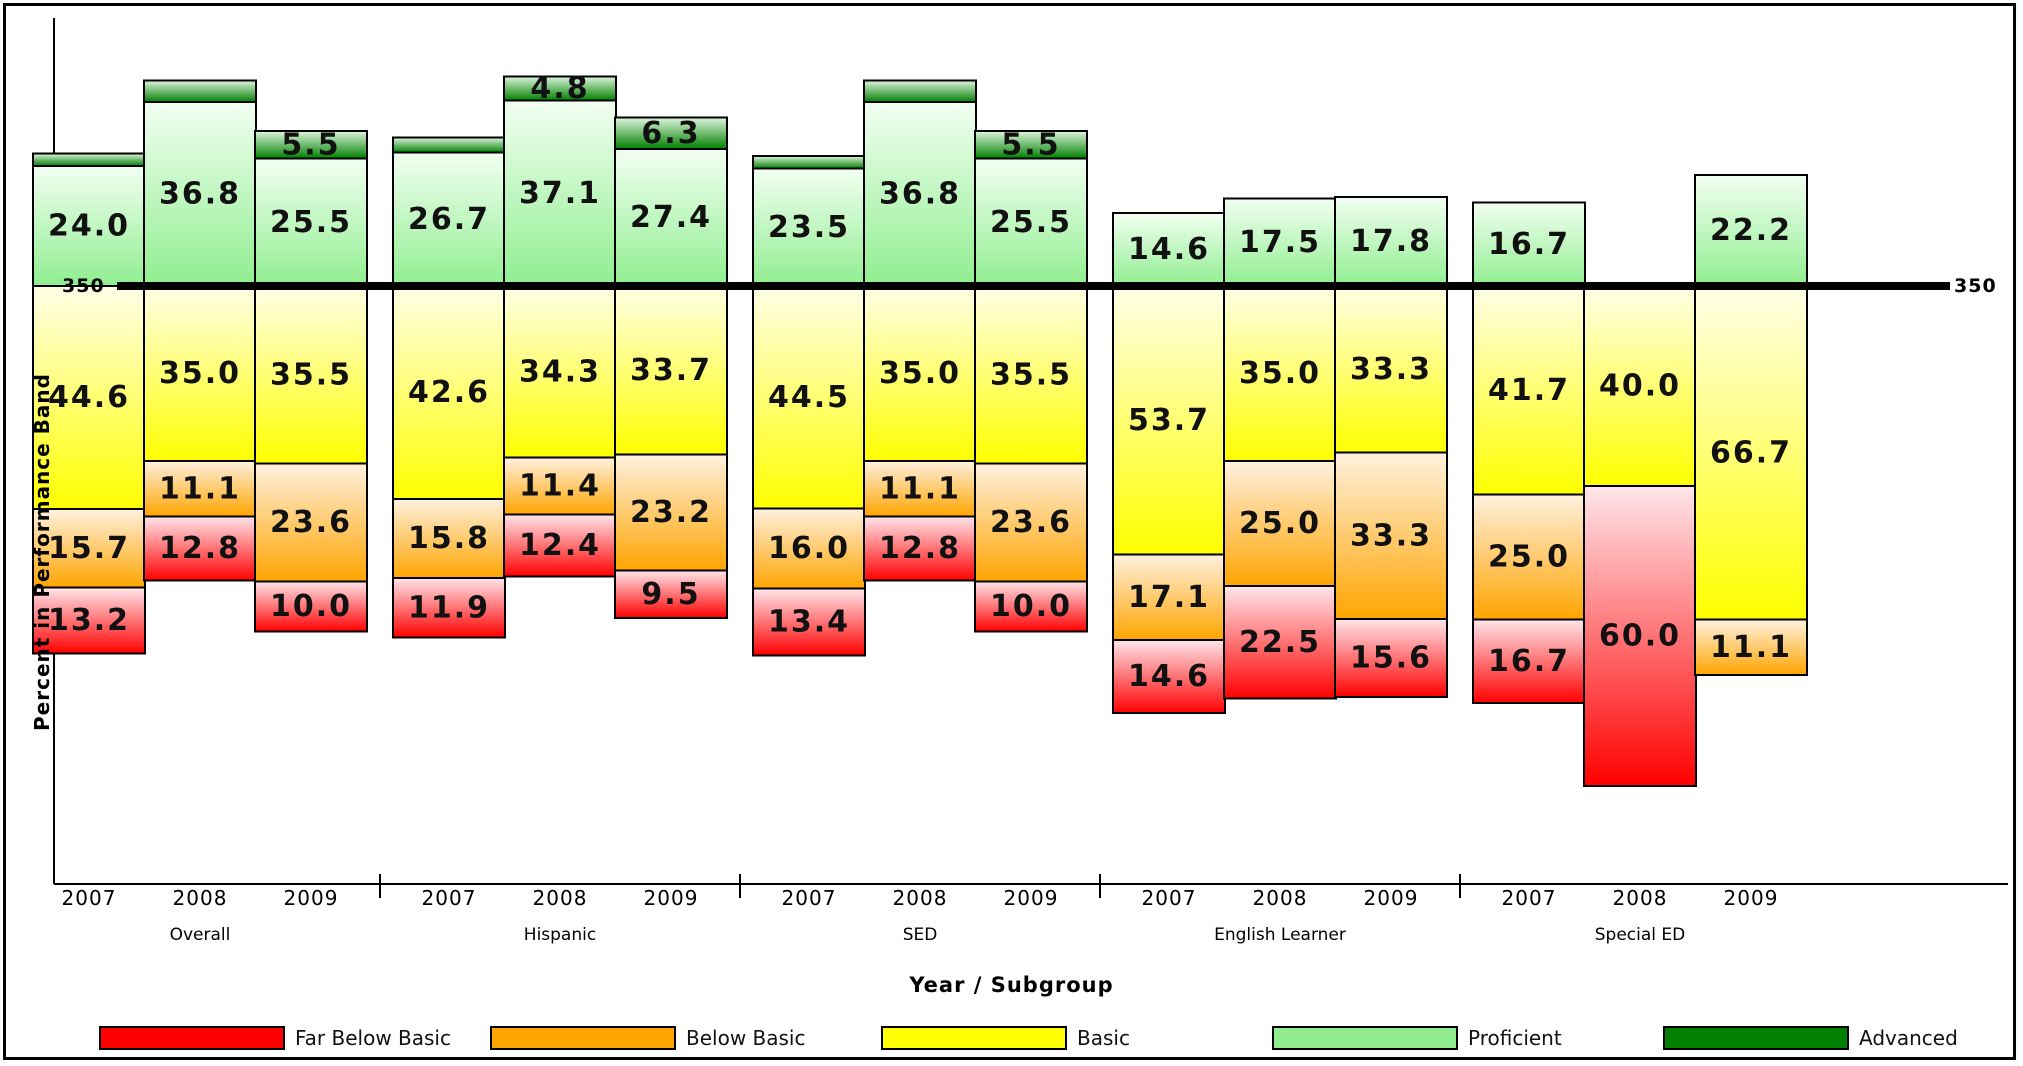 Image resolution: width=2023 pixels, height=1066 pixels. I want to click on bar-overall-2008: 35.0 11.1 12.8 36.8, so click(200, 330).